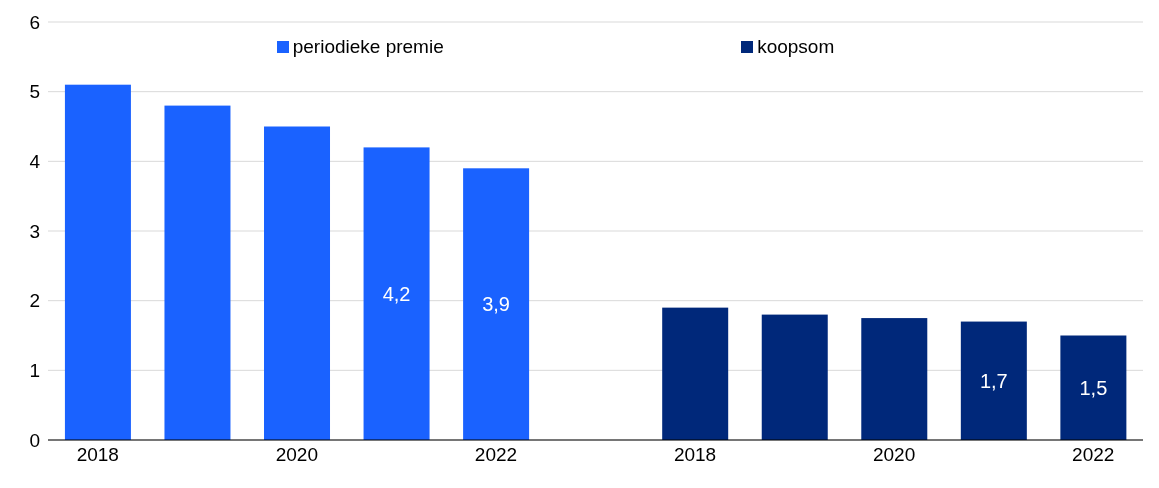  Describe the element at coordinates (367, 47) in the screenshot. I see `legend-label: periodieke premie` at that location.